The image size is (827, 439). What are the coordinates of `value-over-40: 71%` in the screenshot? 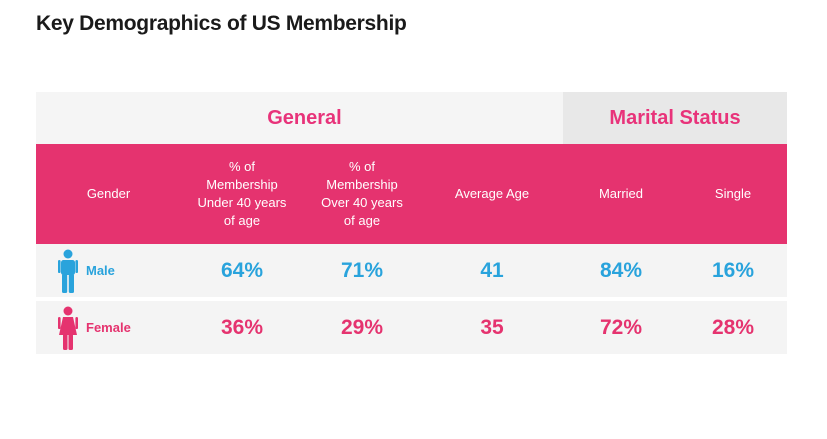 It's located at (362, 270).